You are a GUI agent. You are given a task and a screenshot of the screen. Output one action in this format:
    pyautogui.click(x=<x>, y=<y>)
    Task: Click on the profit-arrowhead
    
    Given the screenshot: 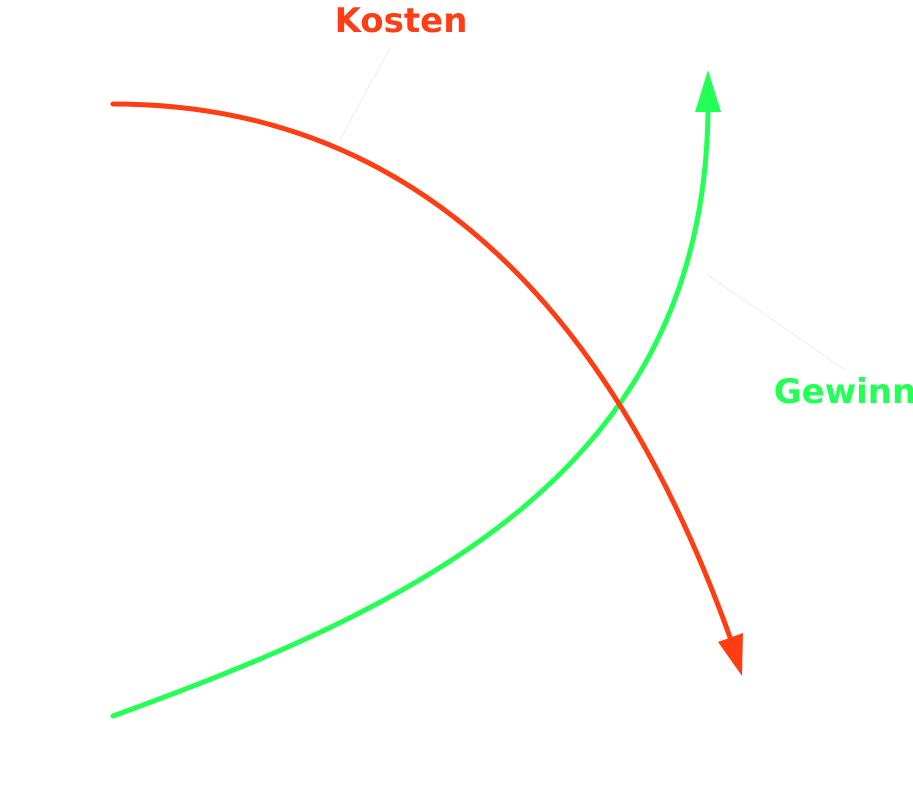 What is the action you would take?
    pyautogui.click(x=708, y=91)
    